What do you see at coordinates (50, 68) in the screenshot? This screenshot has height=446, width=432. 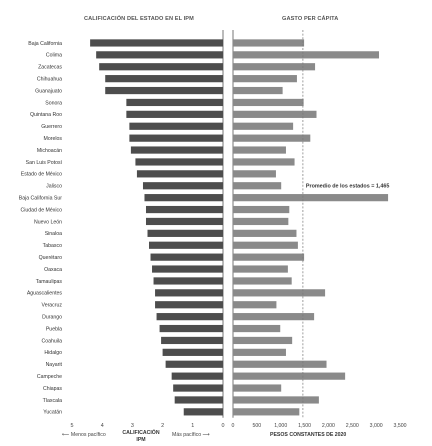 I see `state-label: Zacatecas` at bounding box center [50, 68].